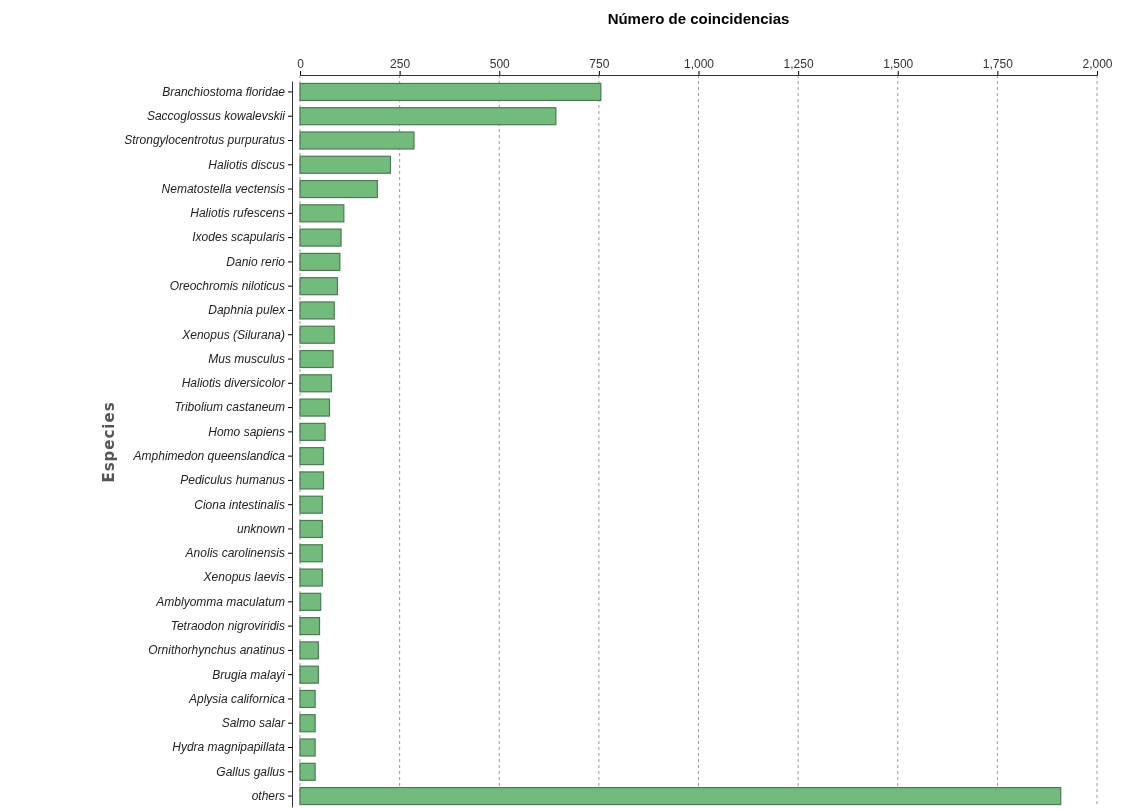 The width and height of the screenshot is (1124, 809). Describe the element at coordinates (233, 383) in the screenshot. I see `y-tick-label: Haliotis diversicolor` at that location.